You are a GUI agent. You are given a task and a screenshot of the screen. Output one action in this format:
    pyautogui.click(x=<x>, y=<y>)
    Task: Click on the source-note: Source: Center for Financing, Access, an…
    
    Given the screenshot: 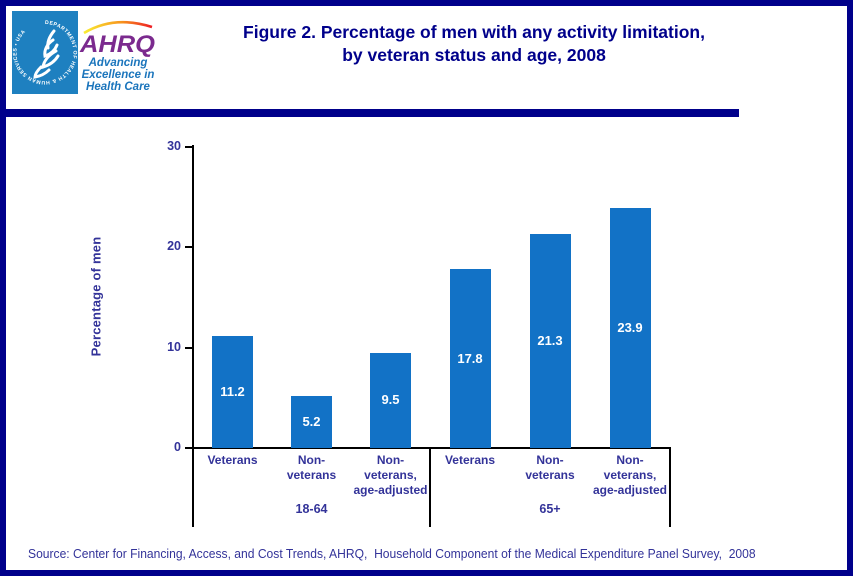 What is the action you would take?
    pyautogui.click(x=392, y=553)
    